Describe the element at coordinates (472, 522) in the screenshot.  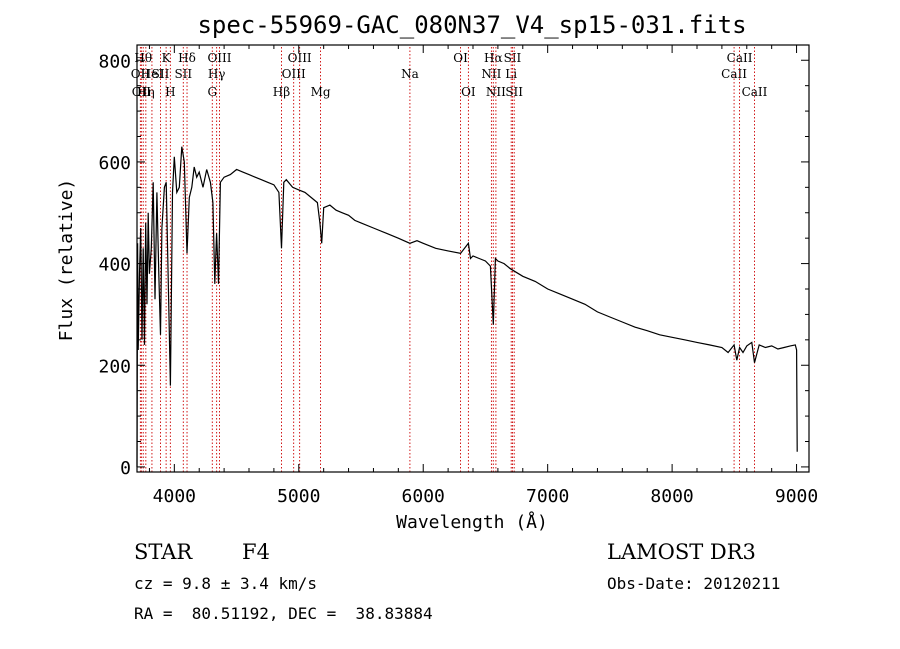
I see `x-axis-title: Wavelength (Å)` at that location.